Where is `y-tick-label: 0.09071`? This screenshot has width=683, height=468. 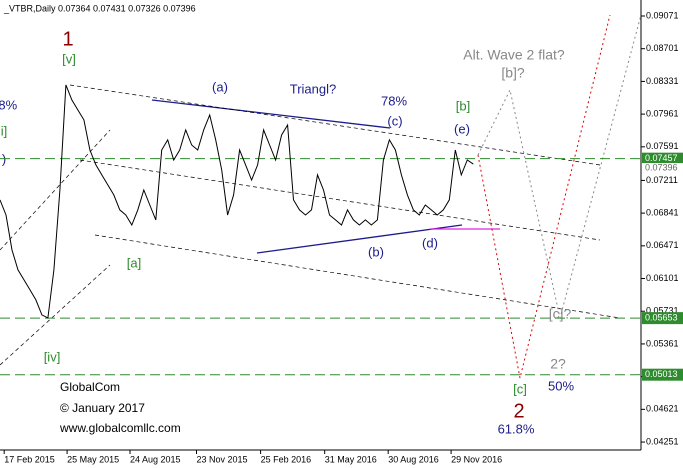 y-tick-label: 0.09071 is located at coordinates (662, 15).